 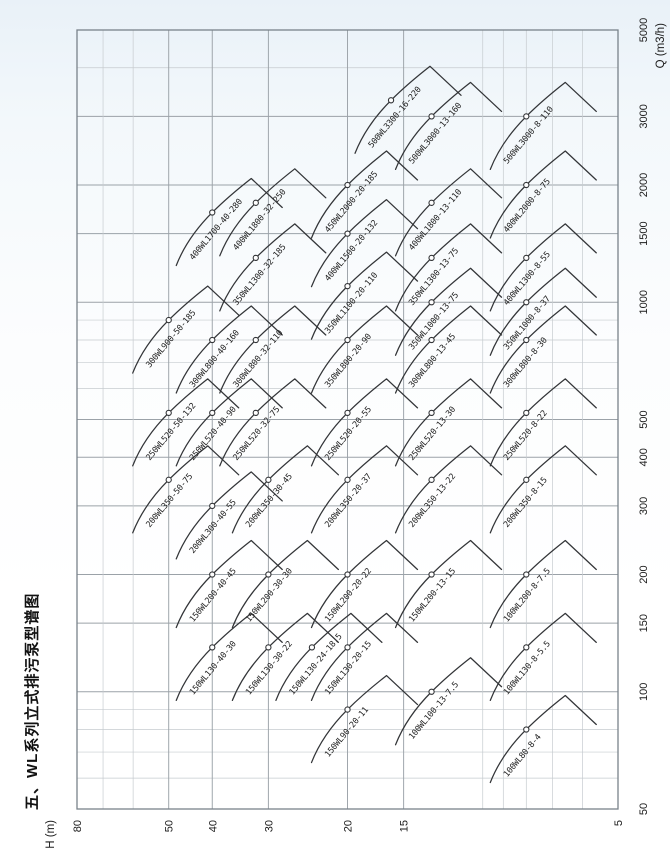 I want to click on y-tick-label: 30, so click(x=269, y=826).